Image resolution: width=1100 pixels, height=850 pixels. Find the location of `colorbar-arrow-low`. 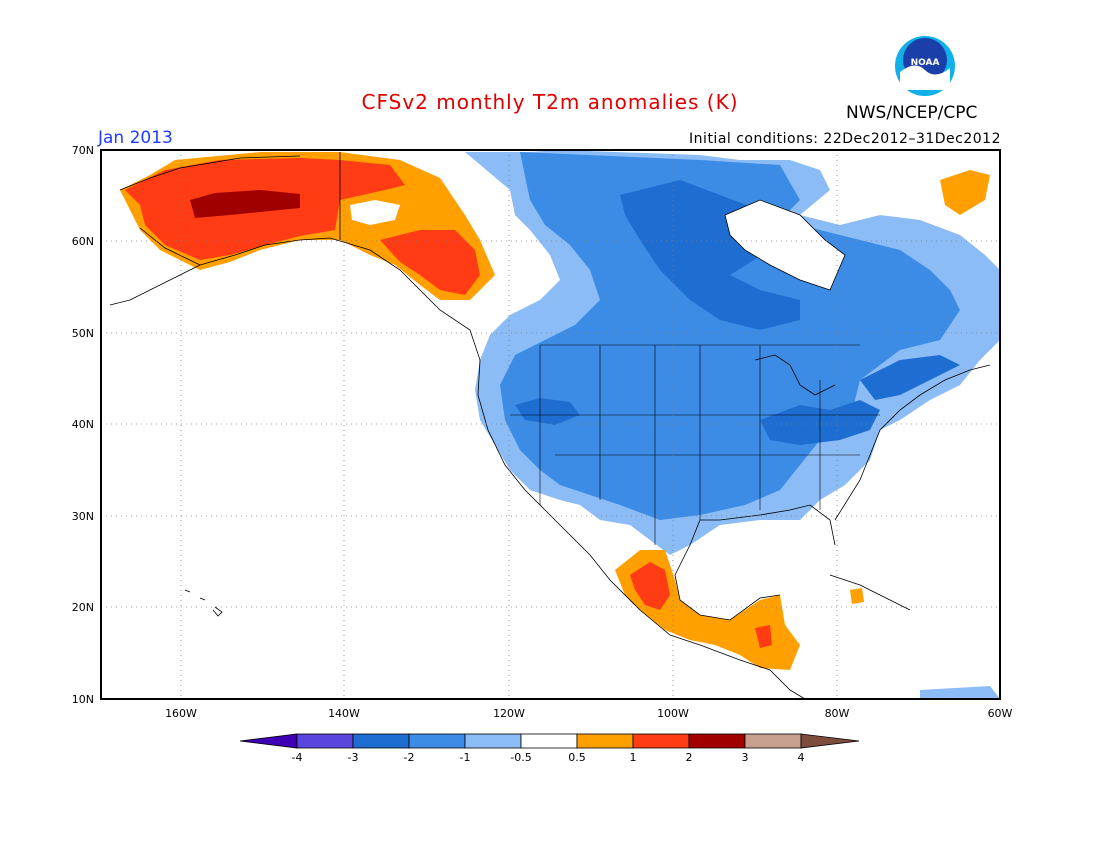

colorbar-arrow-low is located at coordinates (268, 741).